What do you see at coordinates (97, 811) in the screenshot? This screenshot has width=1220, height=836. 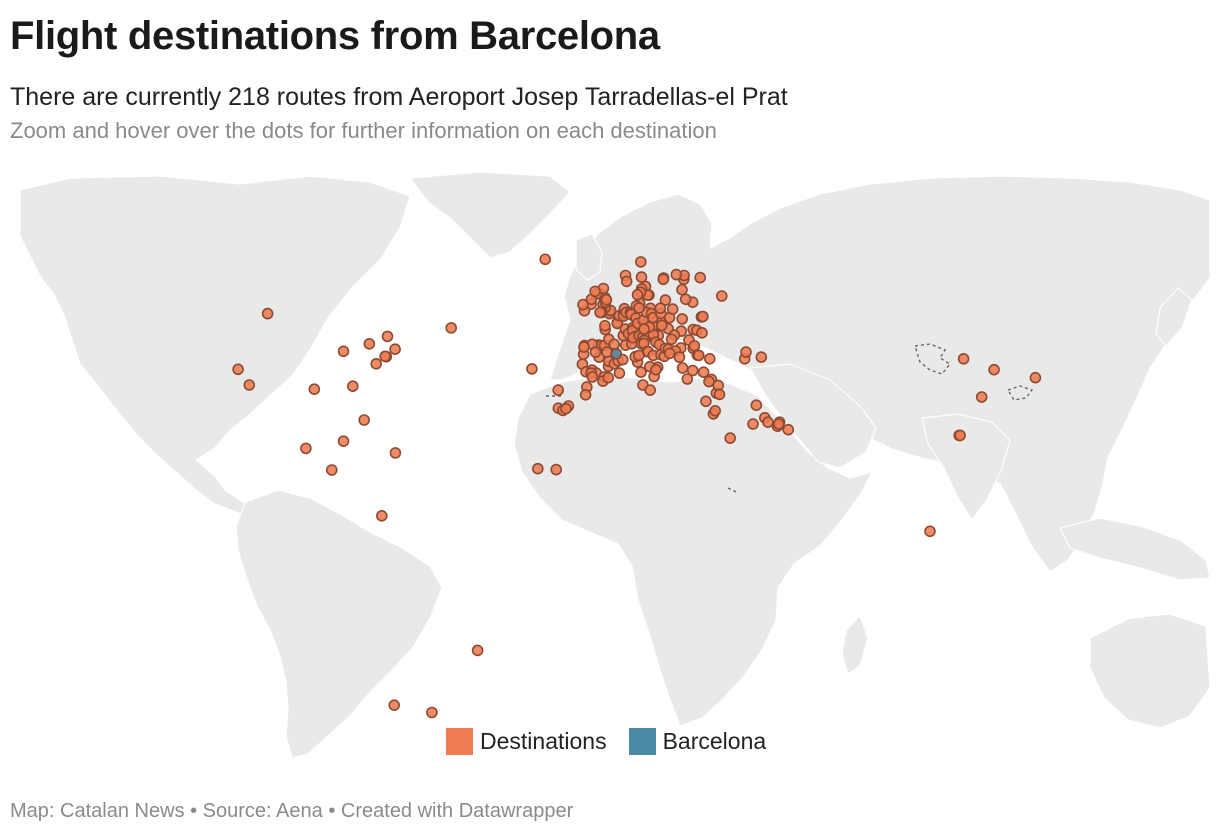 I see `footer-map-credit: Map: Catalan News` at bounding box center [97, 811].